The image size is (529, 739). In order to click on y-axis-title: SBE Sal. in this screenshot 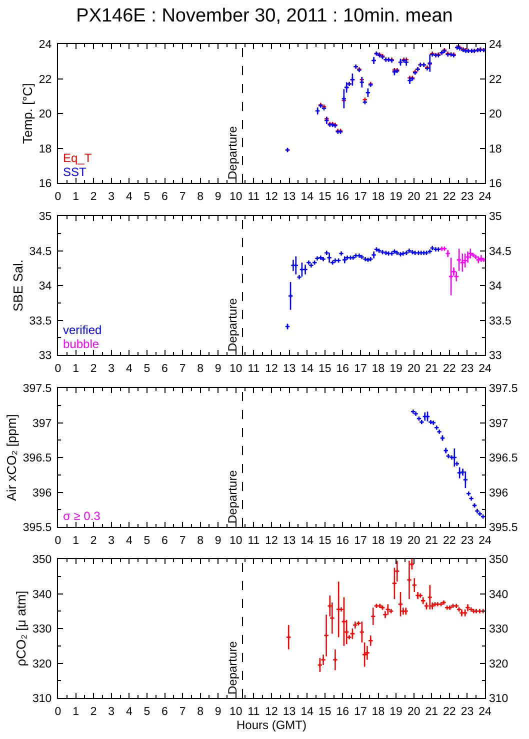, I will do `click(18, 285)`.